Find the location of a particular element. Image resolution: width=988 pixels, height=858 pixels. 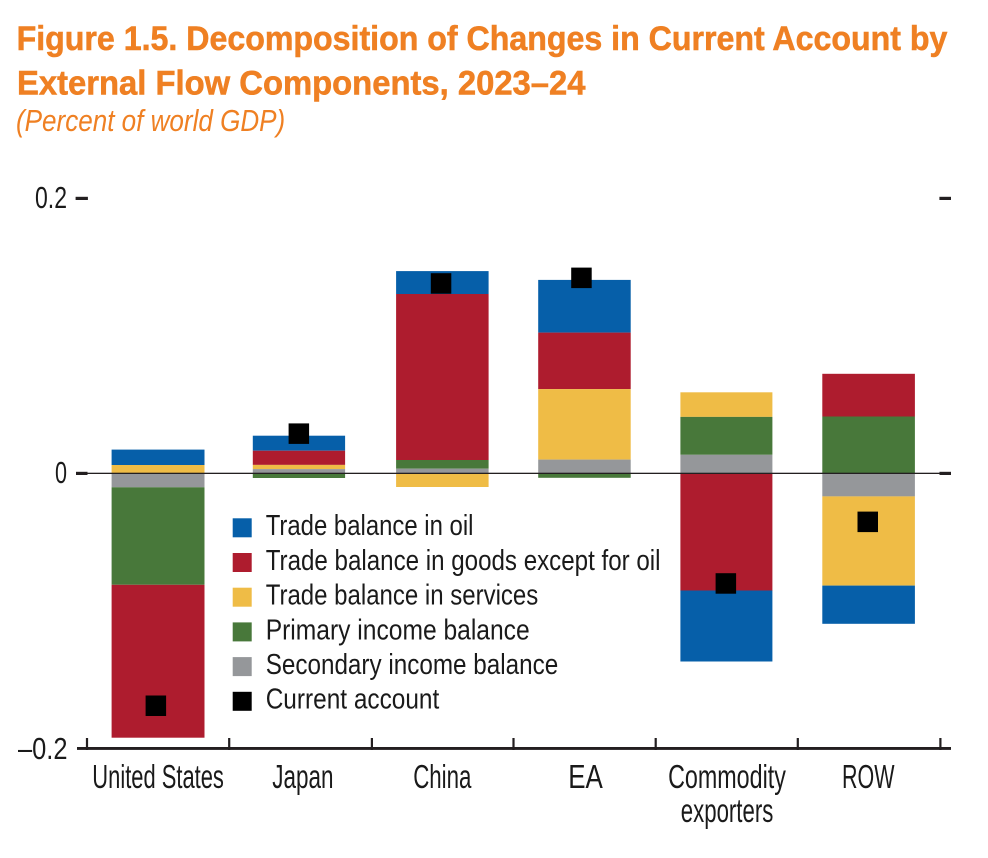

svg-text: (Percent of world GDP) is located at coordinates (150, 120).